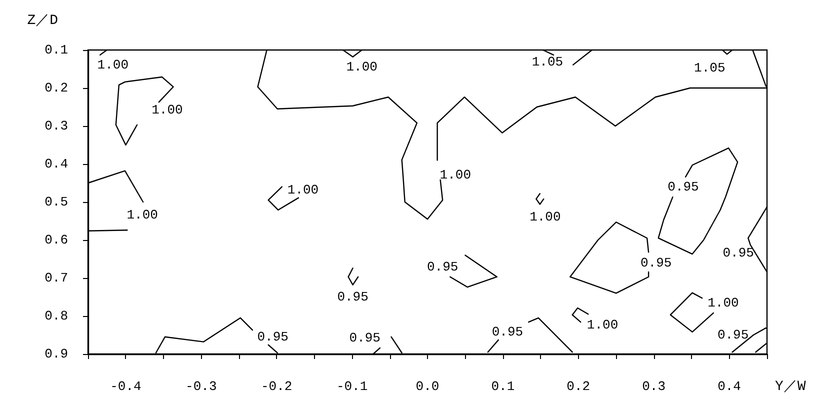  What do you see at coordinates (56, 240) in the screenshot?
I see `y-tick-label: 0.6` at bounding box center [56, 240].